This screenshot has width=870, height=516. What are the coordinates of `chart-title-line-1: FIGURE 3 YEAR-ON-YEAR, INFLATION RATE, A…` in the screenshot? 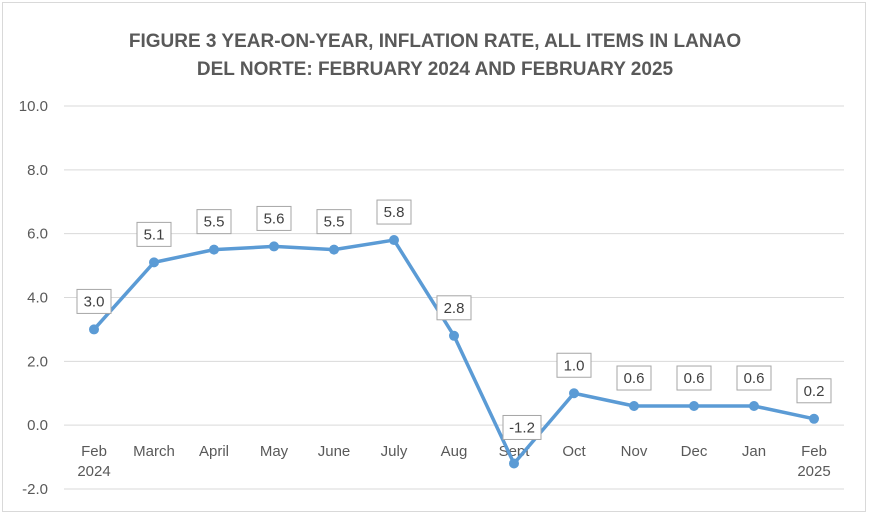 It's located at (435, 41).